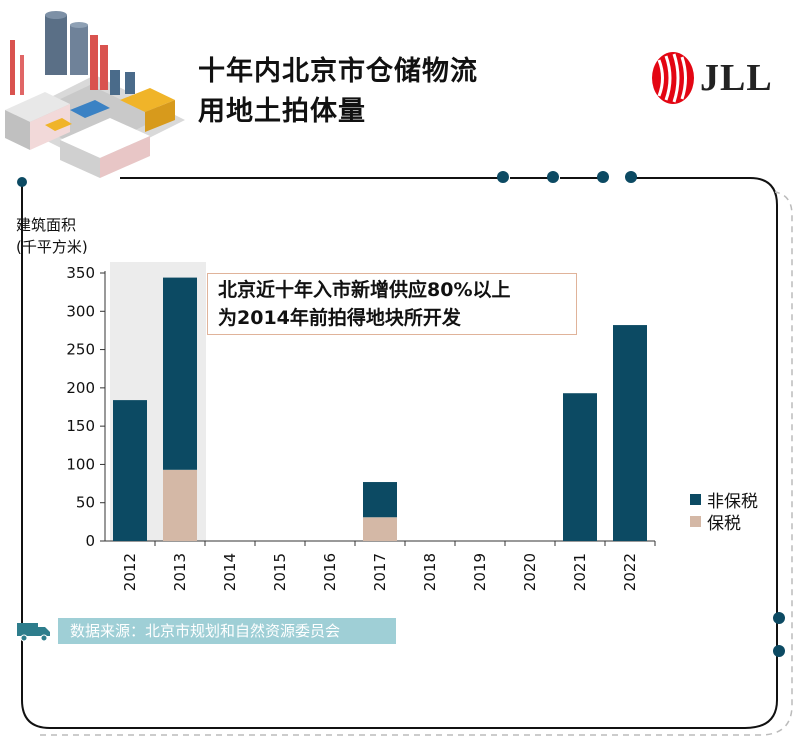 Image resolution: width=800 pixels, height=747 pixels. Describe the element at coordinates (33, 632) in the screenshot. I see `truck-icon` at that location.